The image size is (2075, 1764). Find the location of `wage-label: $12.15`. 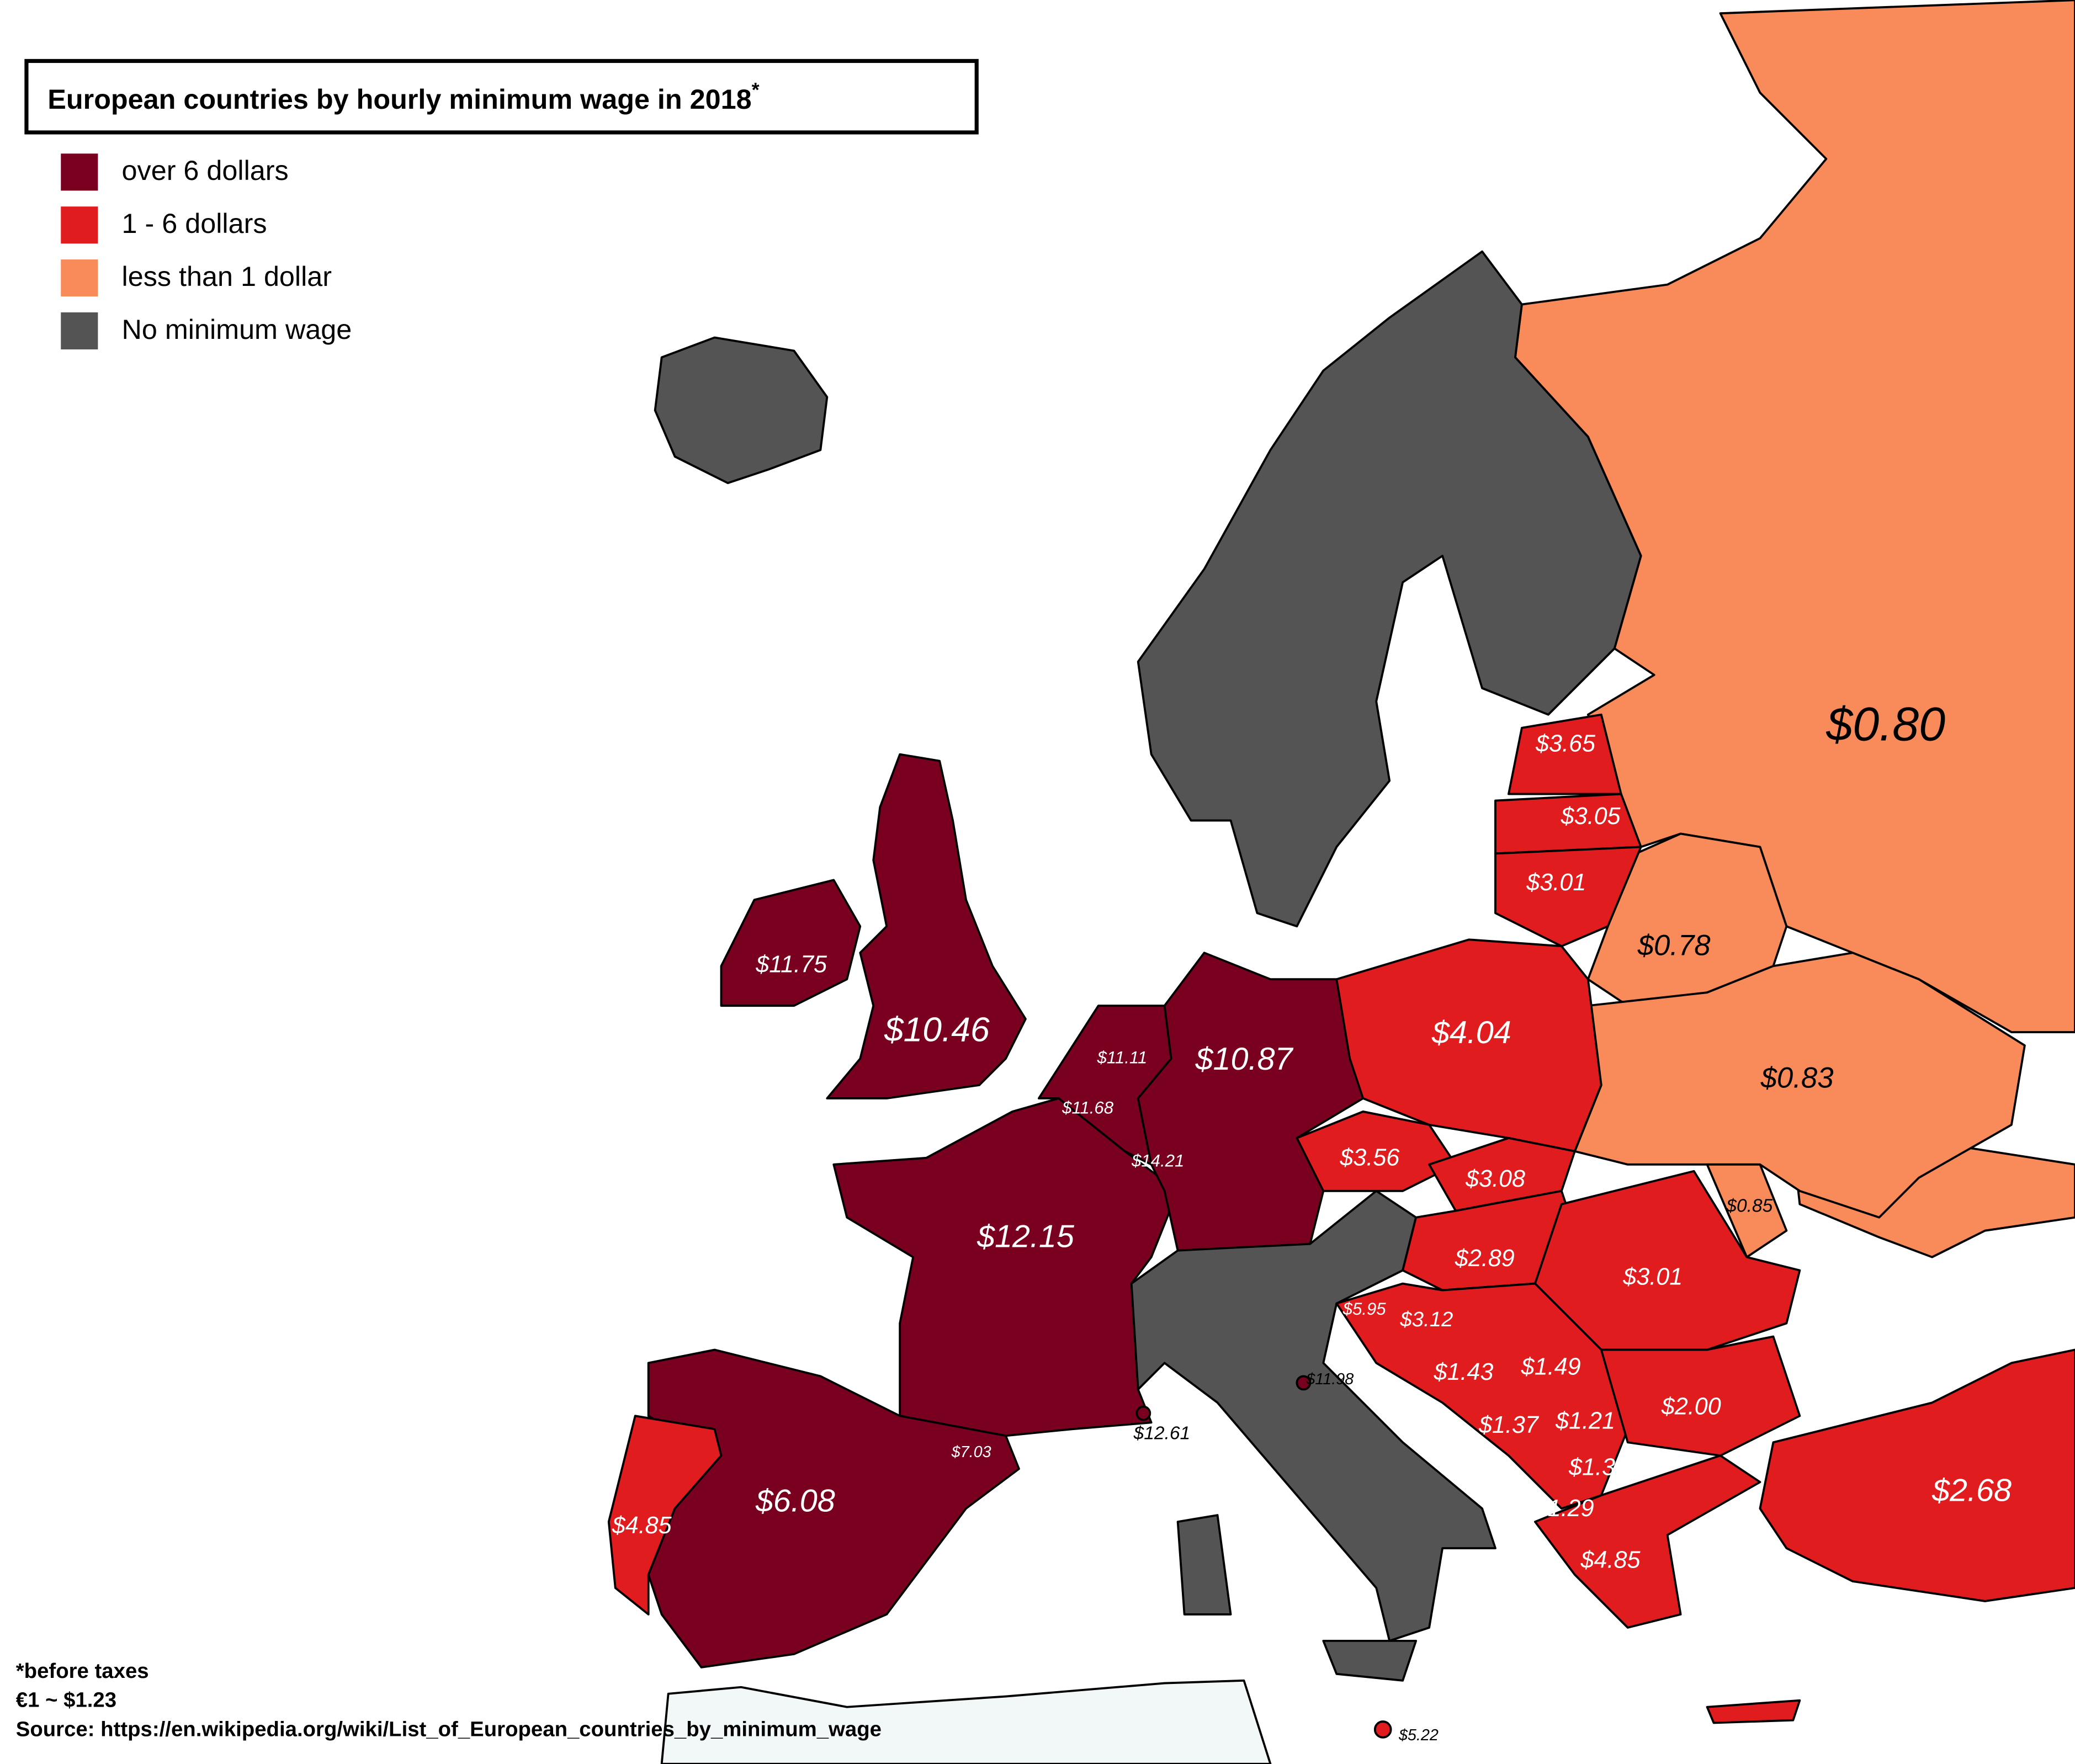

wage-label: $12.15 is located at coordinates (1026, 1236).